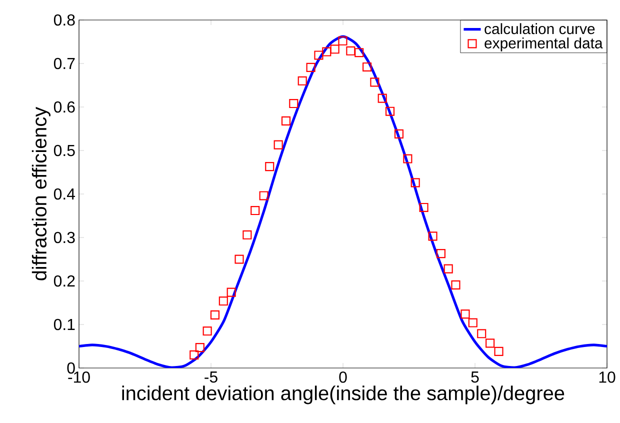 Image resolution: width=620 pixels, height=423 pixels. Describe the element at coordinates (343, 377) in the screenshot. I see `x-tick-label: 0` at that location.